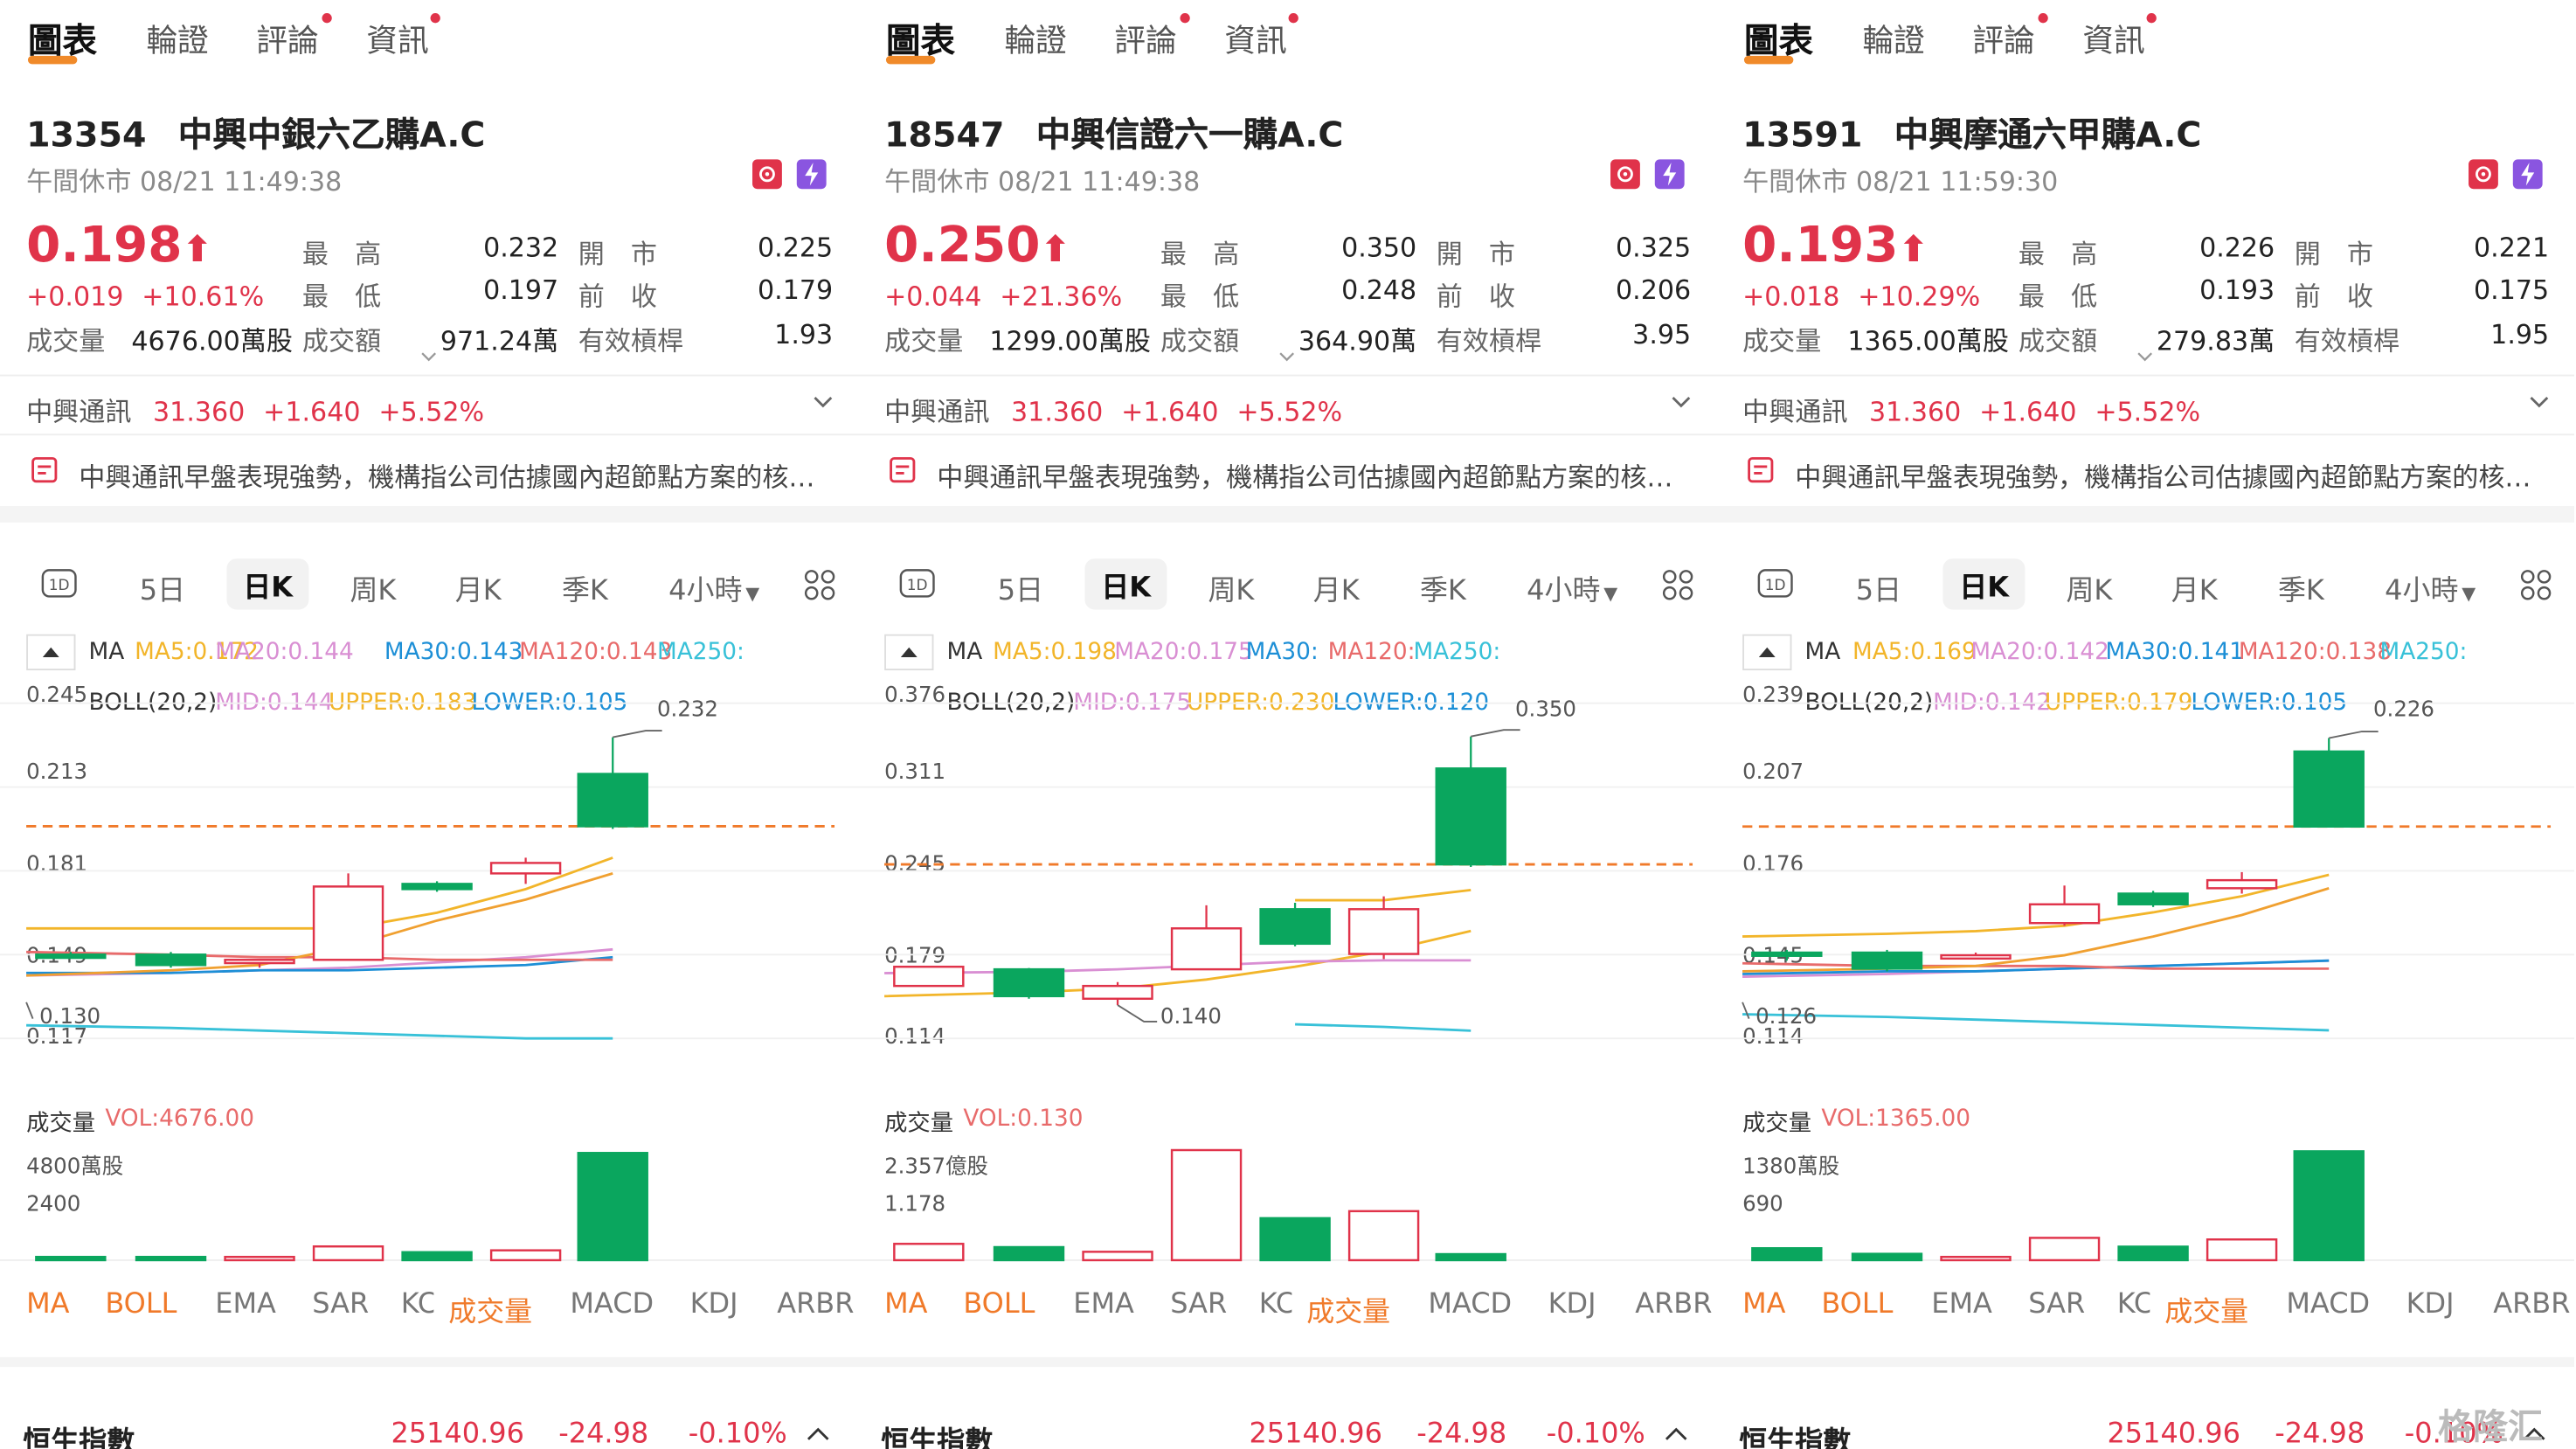 Image resolution: width=2576 pixels, height=1449 pixels. Describe the element at coordinates (1768, 60) in the screenshot. I see `active-tab-underline` at that location.